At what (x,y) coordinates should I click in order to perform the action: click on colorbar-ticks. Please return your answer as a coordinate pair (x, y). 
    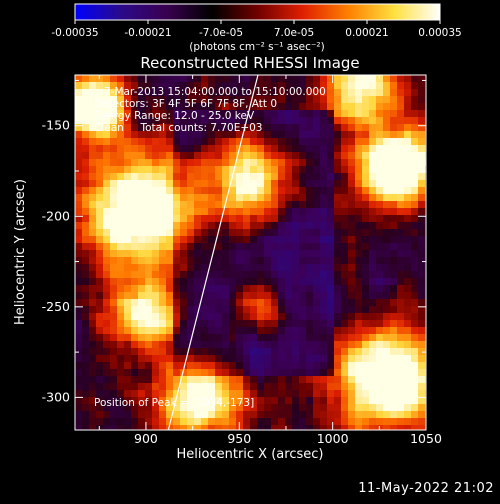
    Looking at the image, I should click on (257, 22).